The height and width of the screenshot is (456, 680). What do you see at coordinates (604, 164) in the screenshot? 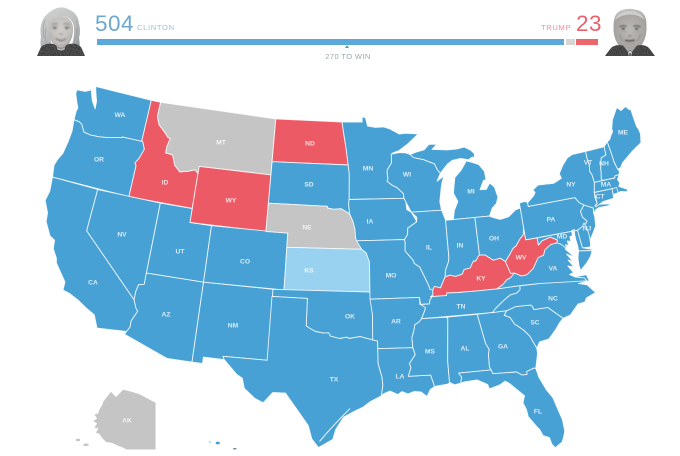
I see `svg-text: NH` at bounding box center [604, 164].